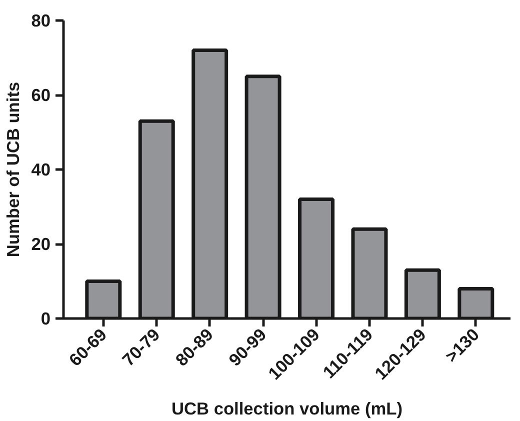 The height and width of the screenshot is (421, 520). I want to click on y-tick-label: 80, so click(41, 20).